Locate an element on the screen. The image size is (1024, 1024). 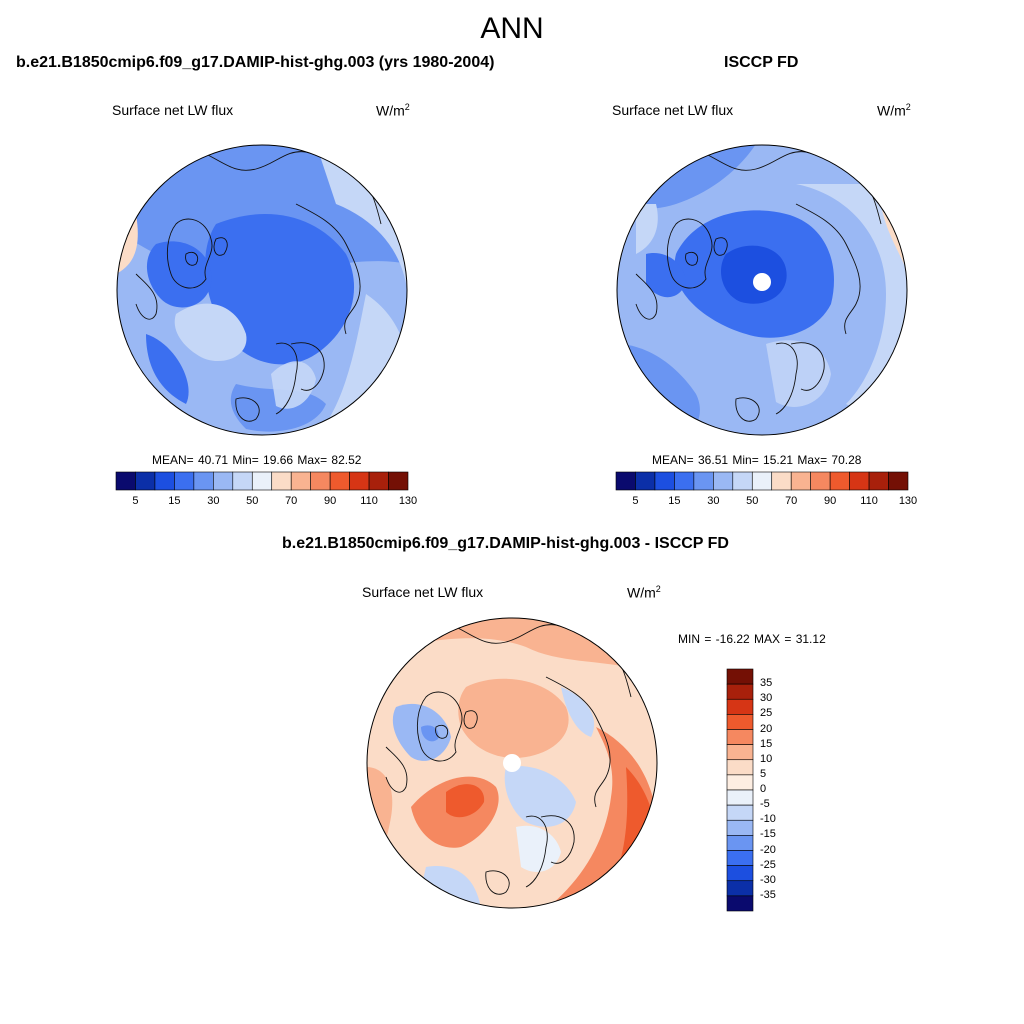
panel2-colorbar-tick-label: 30 is located at coordinates (713, 501).